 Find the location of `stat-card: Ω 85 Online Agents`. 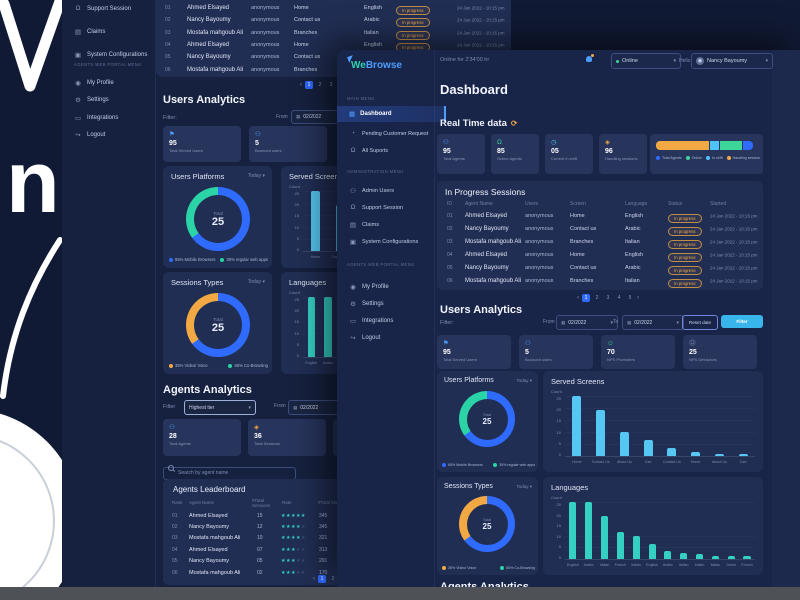

stat-card: Ω 85 Online Agents is located at coordinates (515, 154).